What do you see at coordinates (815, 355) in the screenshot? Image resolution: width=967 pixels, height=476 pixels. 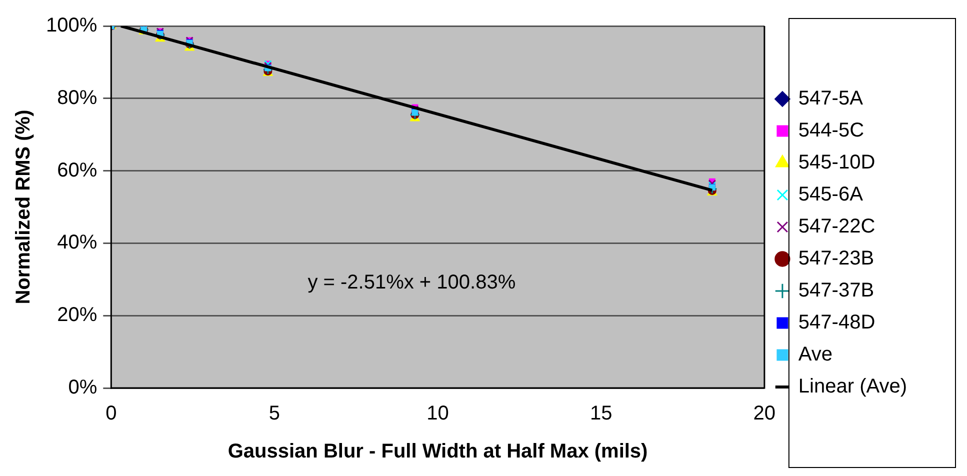 I see `legend-label: Ave` at bounding box center [815, 355].